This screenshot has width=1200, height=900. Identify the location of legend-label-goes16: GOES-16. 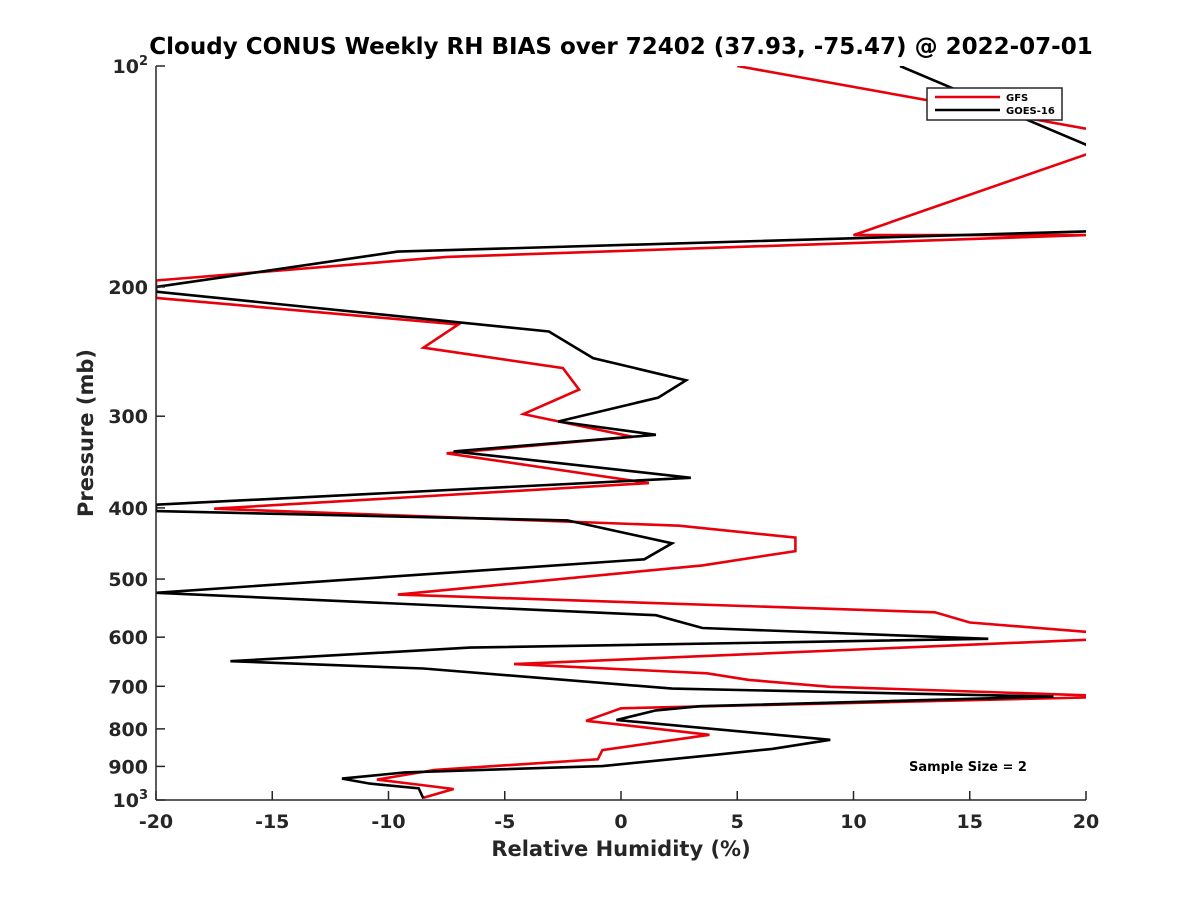
(1030, 111).